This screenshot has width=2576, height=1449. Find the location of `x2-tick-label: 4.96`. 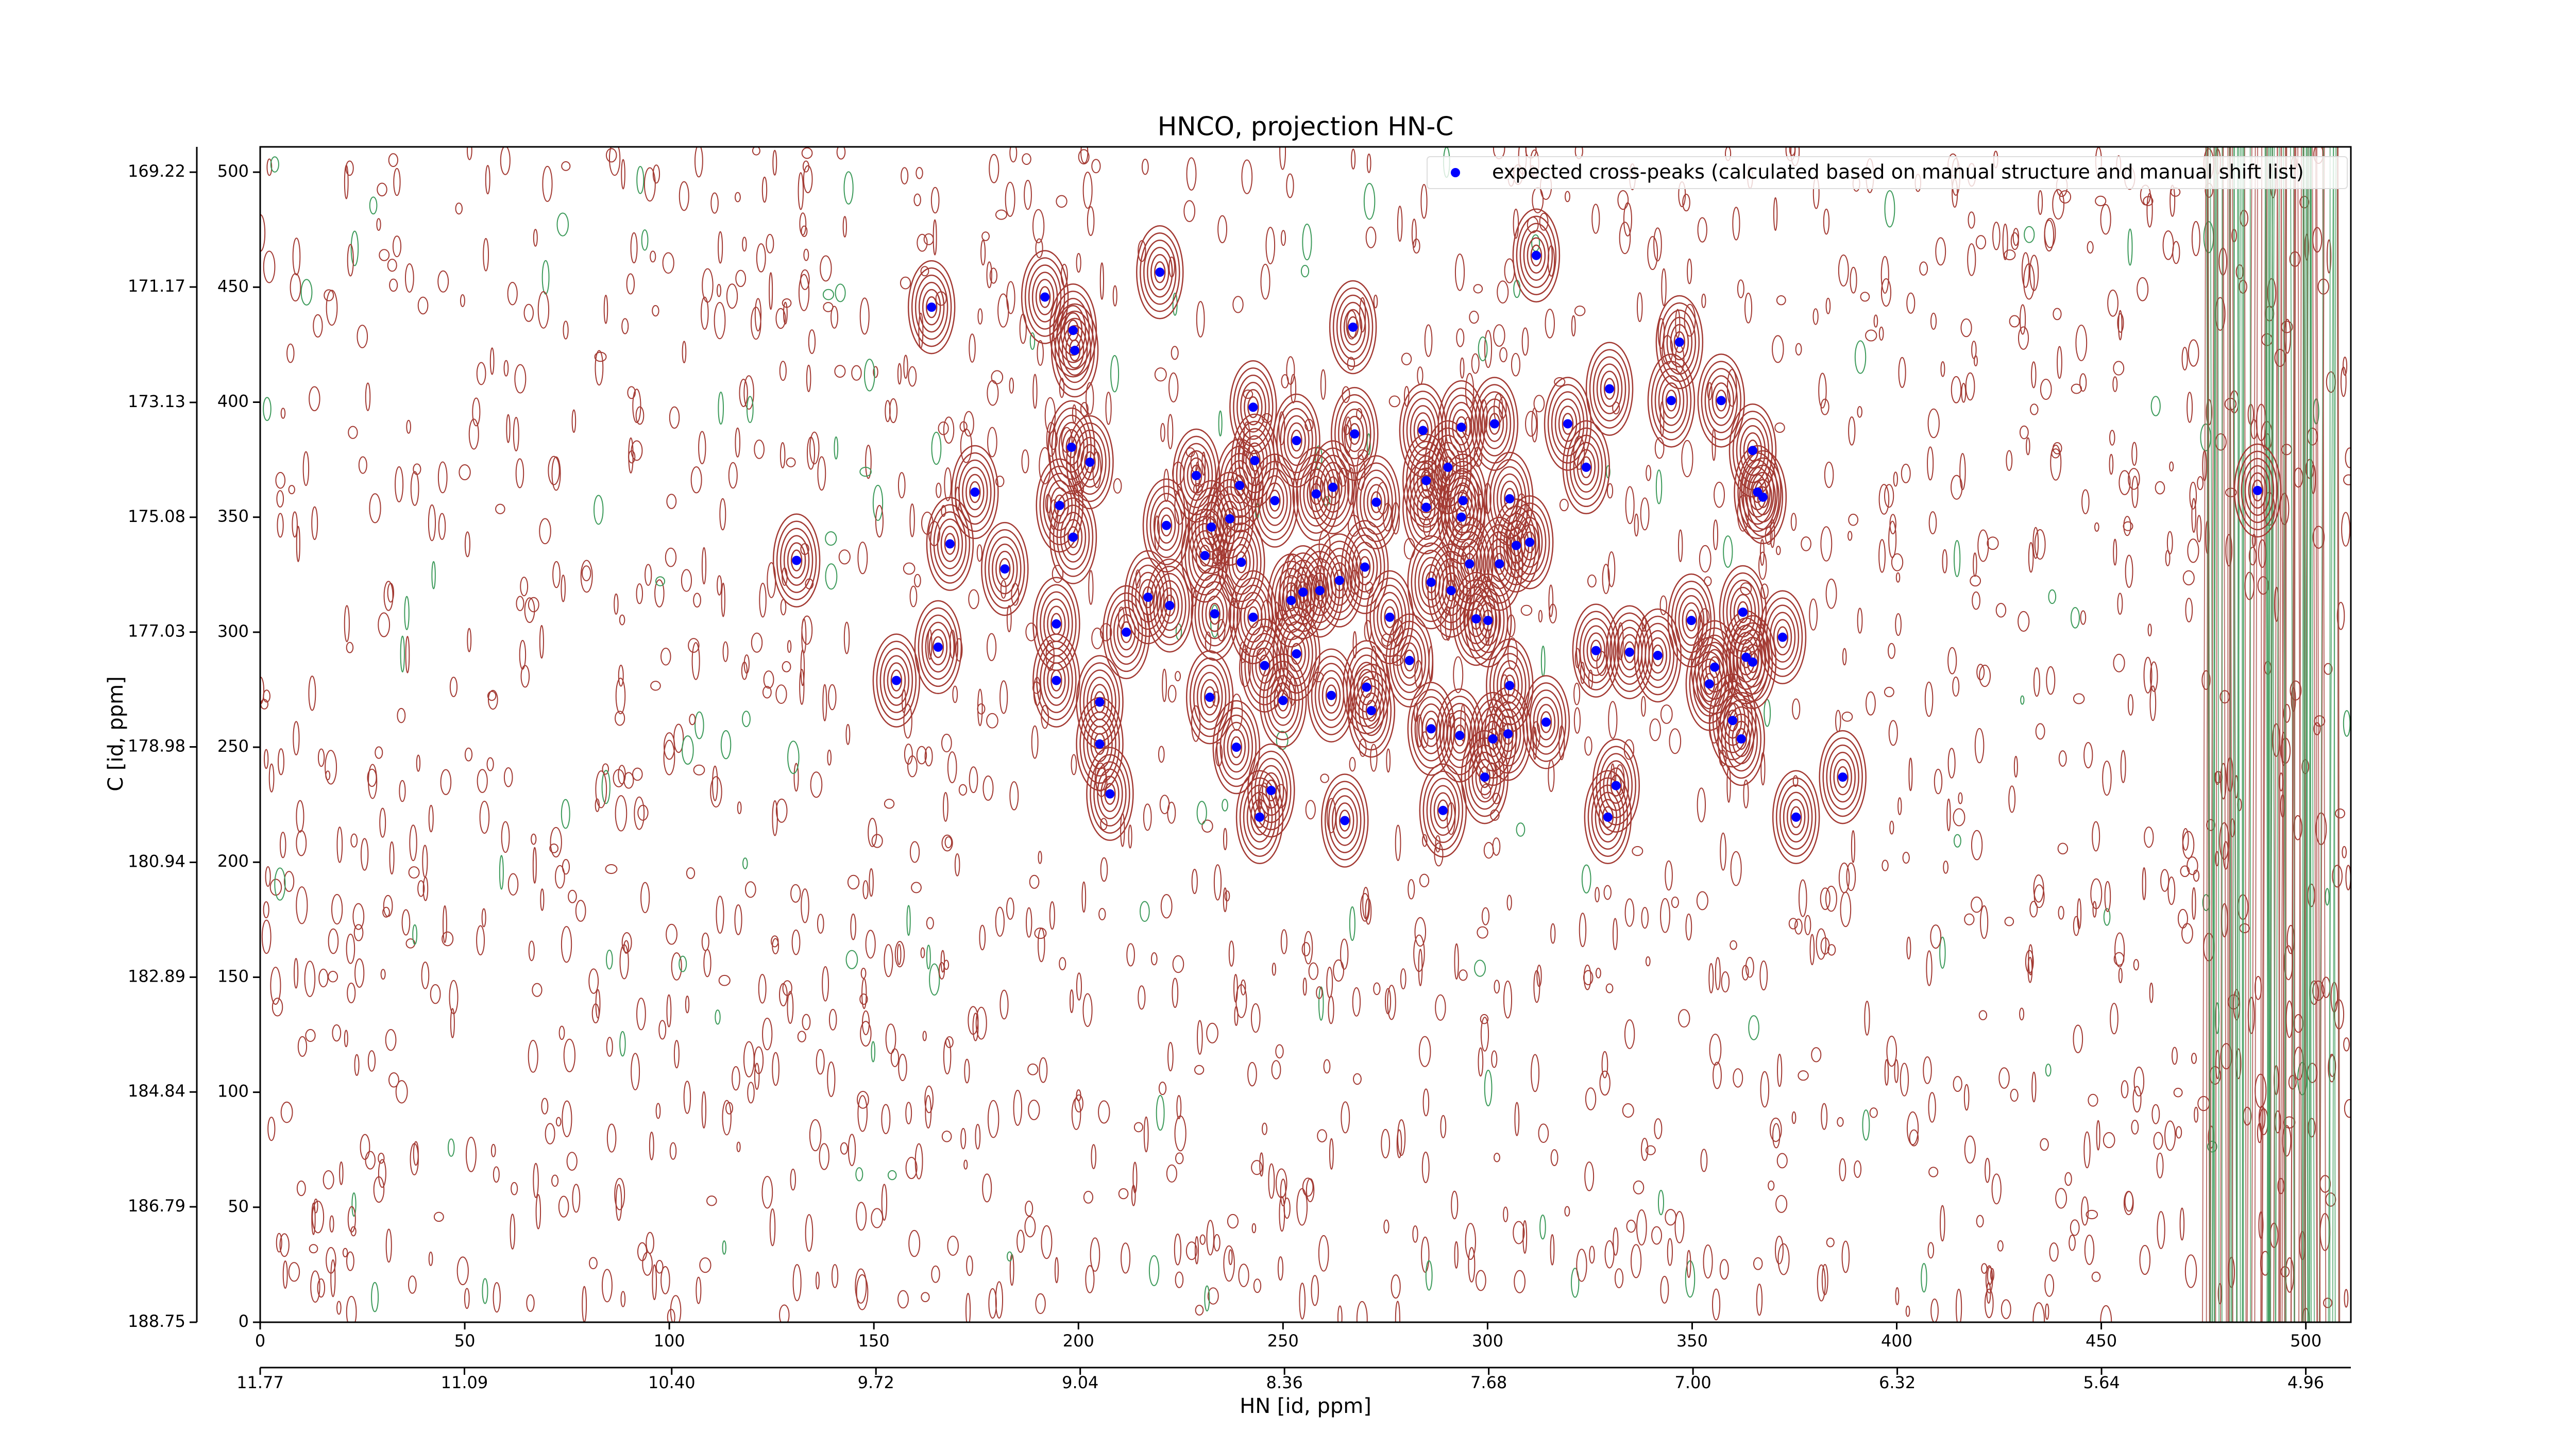

x2-tick-label: 4.96 is located at coordinates (2305, 1382).